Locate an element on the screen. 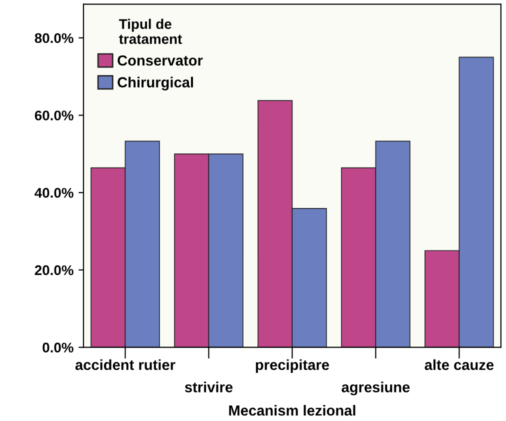  legend-title: Tipul de tratament is located at coordinates (150, 31).